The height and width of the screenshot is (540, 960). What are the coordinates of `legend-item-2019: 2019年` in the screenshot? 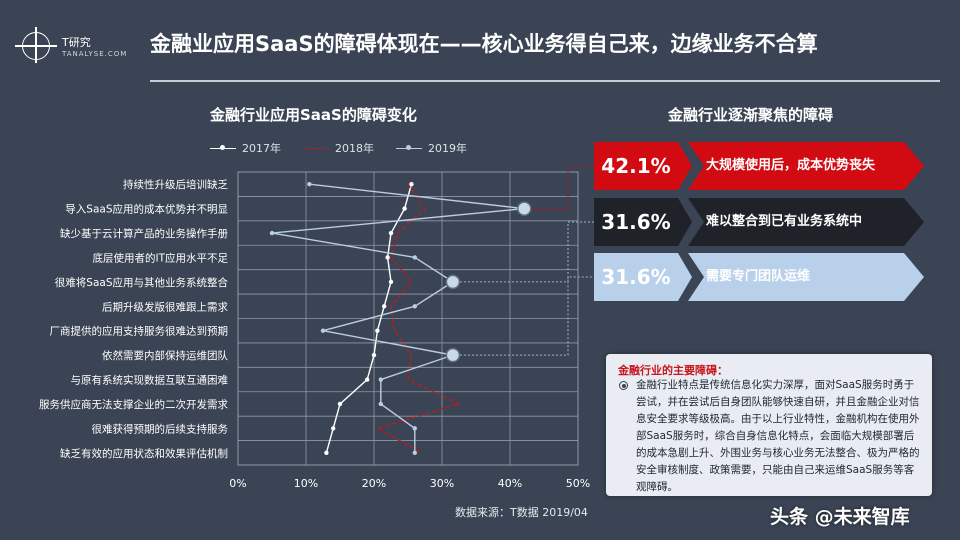 It's located at (431, 148).